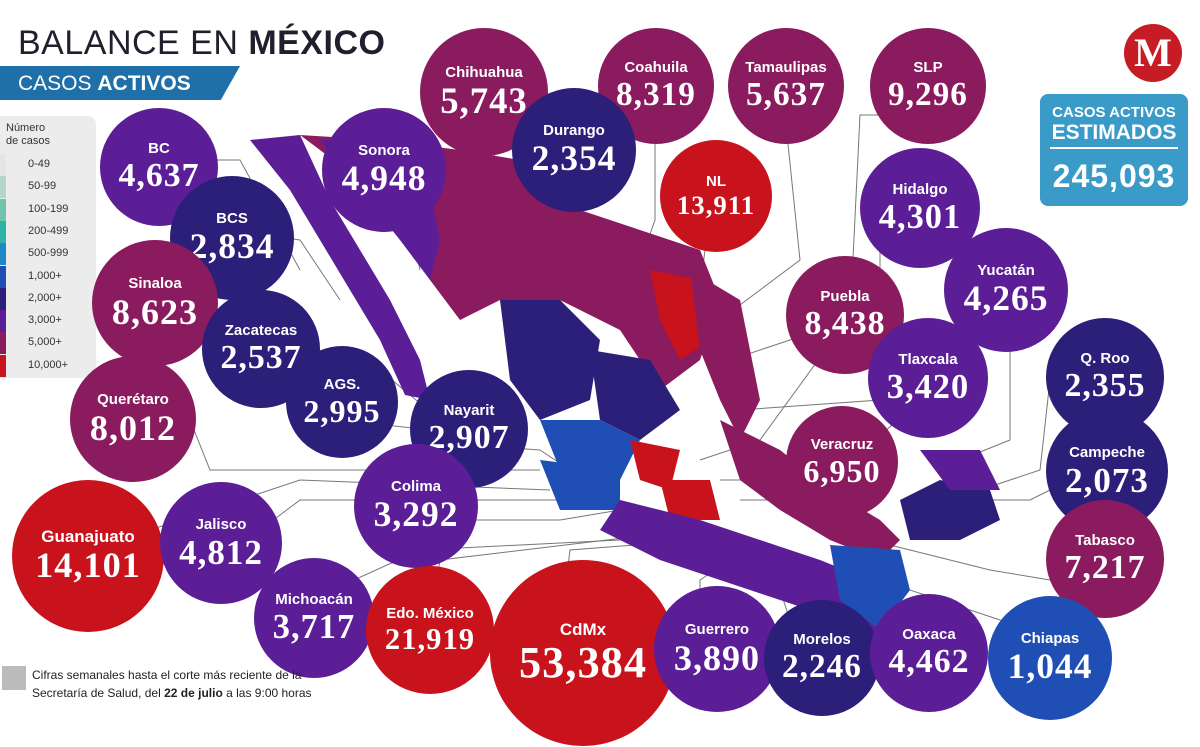 The width and height of the screenshot is (1200, 747). Describe the element at coordinates (96, 693) in the screenshot. I see `footnote-line-2-prefix: Secretaría de Salud, del` at that location.